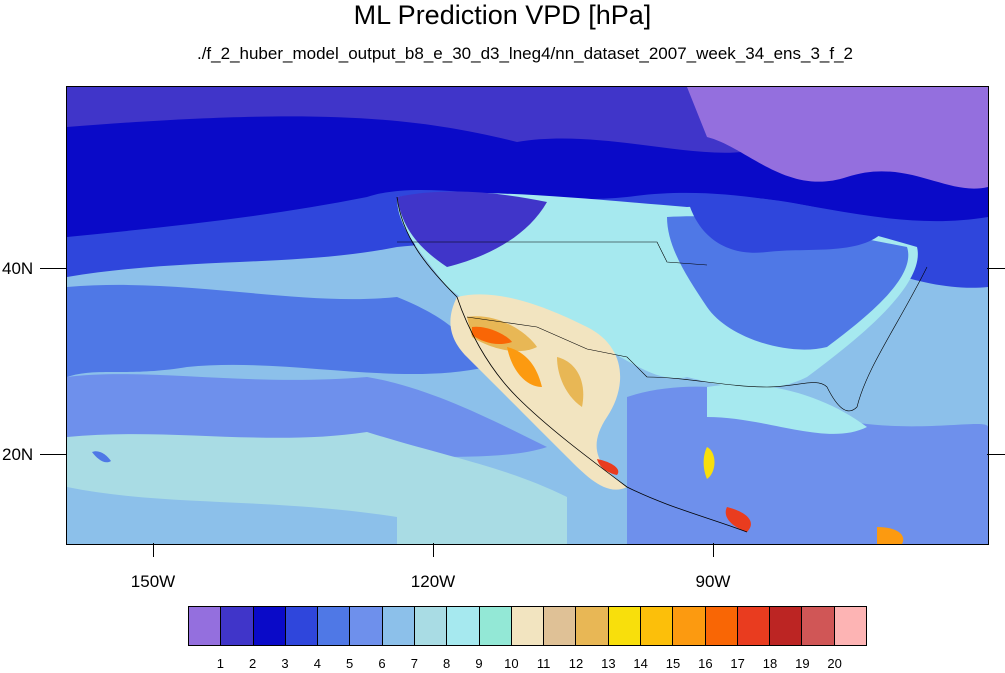 The width and height of the screenshot is (1005, 673). What do you see at coordinates (53, 268) in the screenshot?
I see `lat-tick-40n` at bounding box center [53, 268].